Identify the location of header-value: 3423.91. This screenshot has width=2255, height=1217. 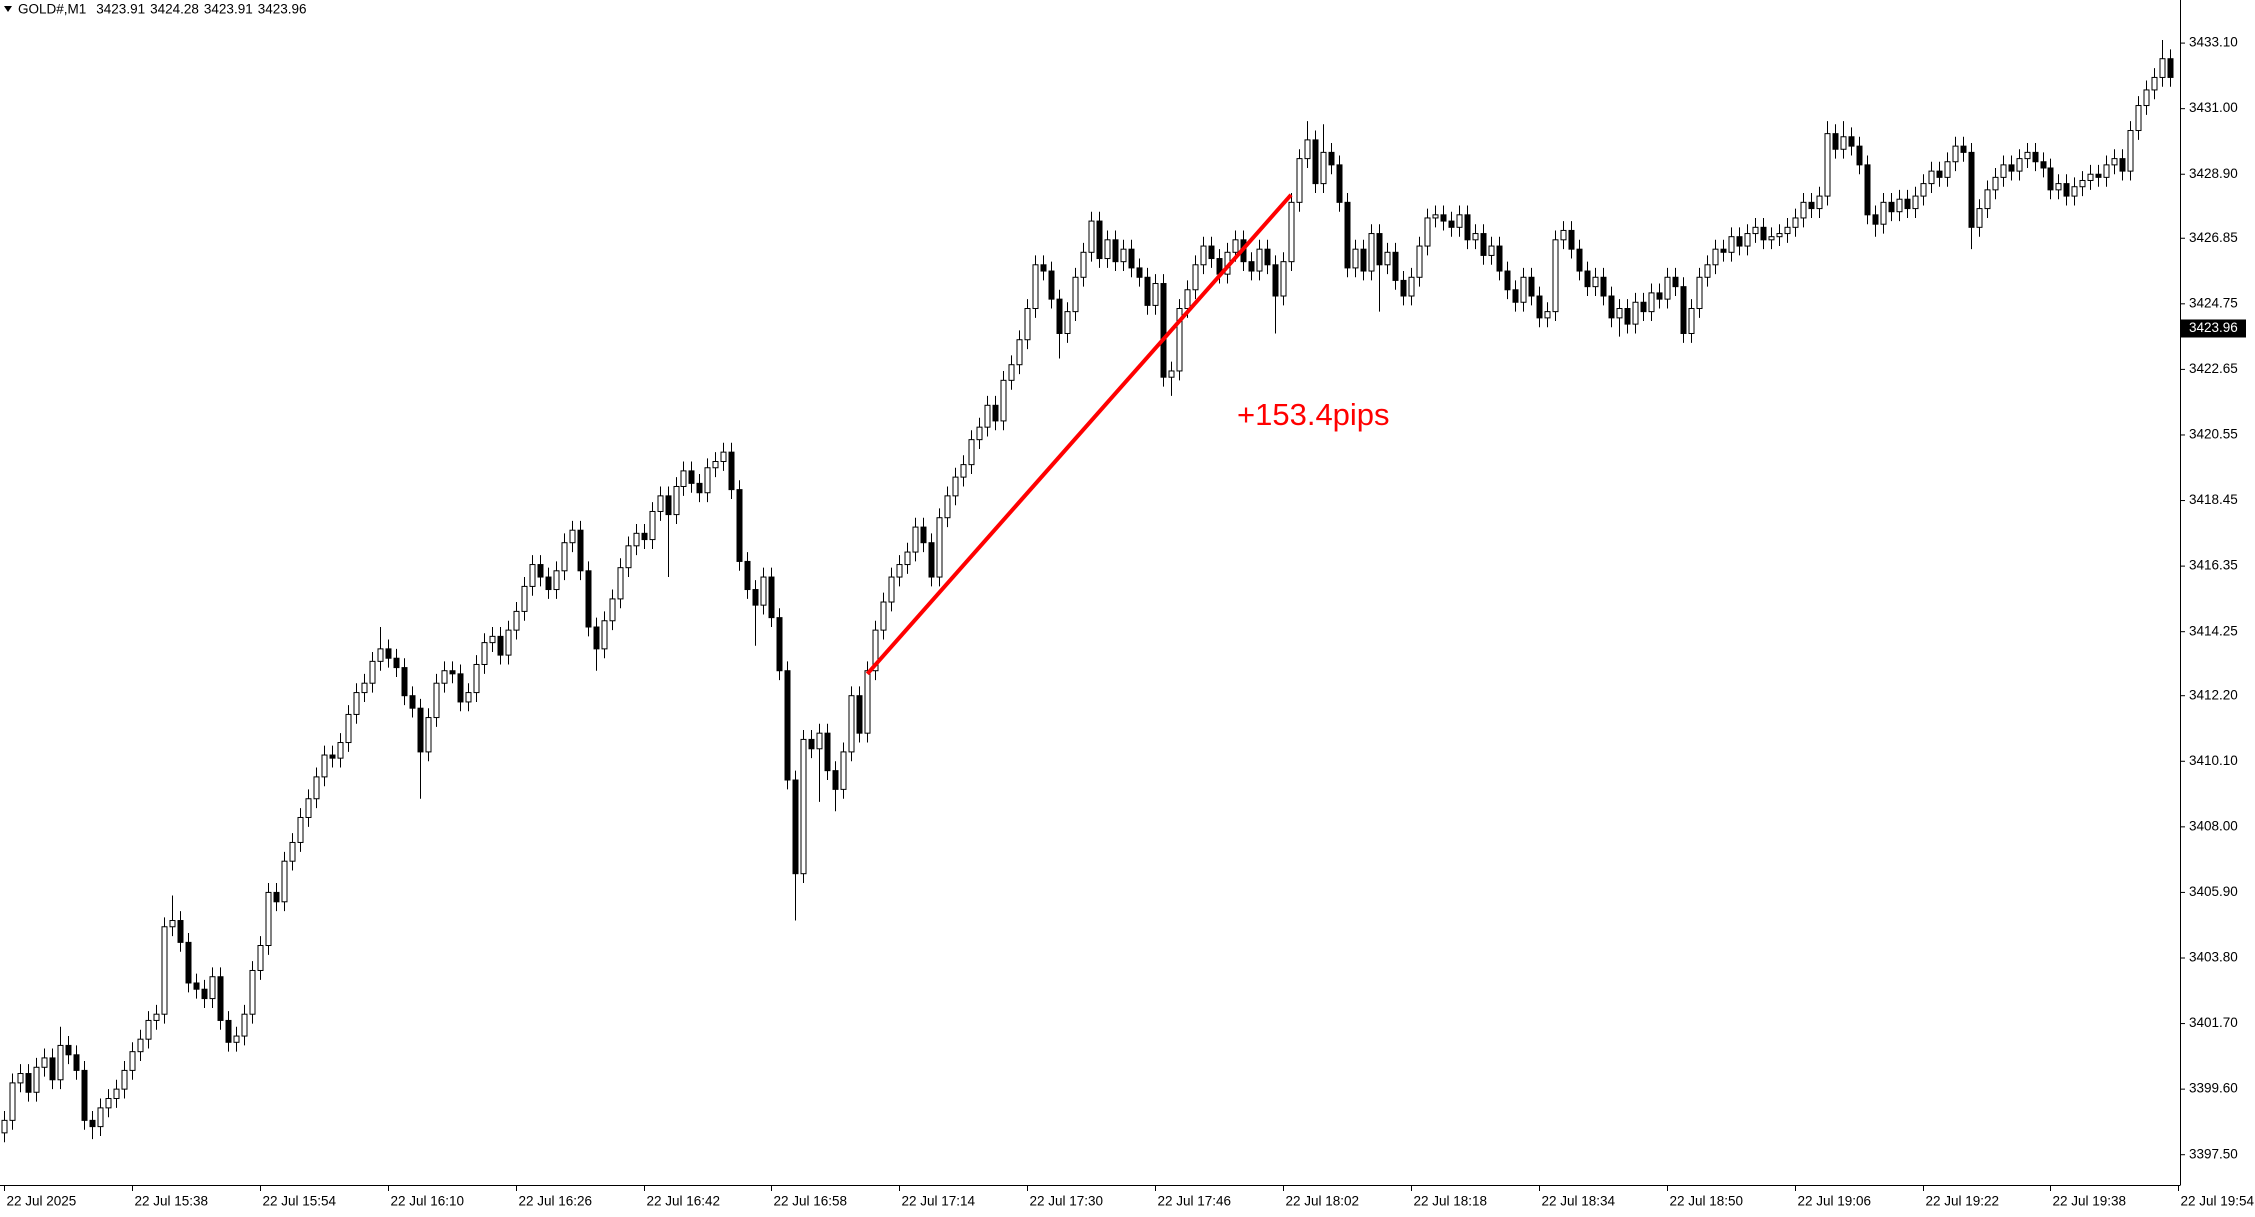
(228, 9).